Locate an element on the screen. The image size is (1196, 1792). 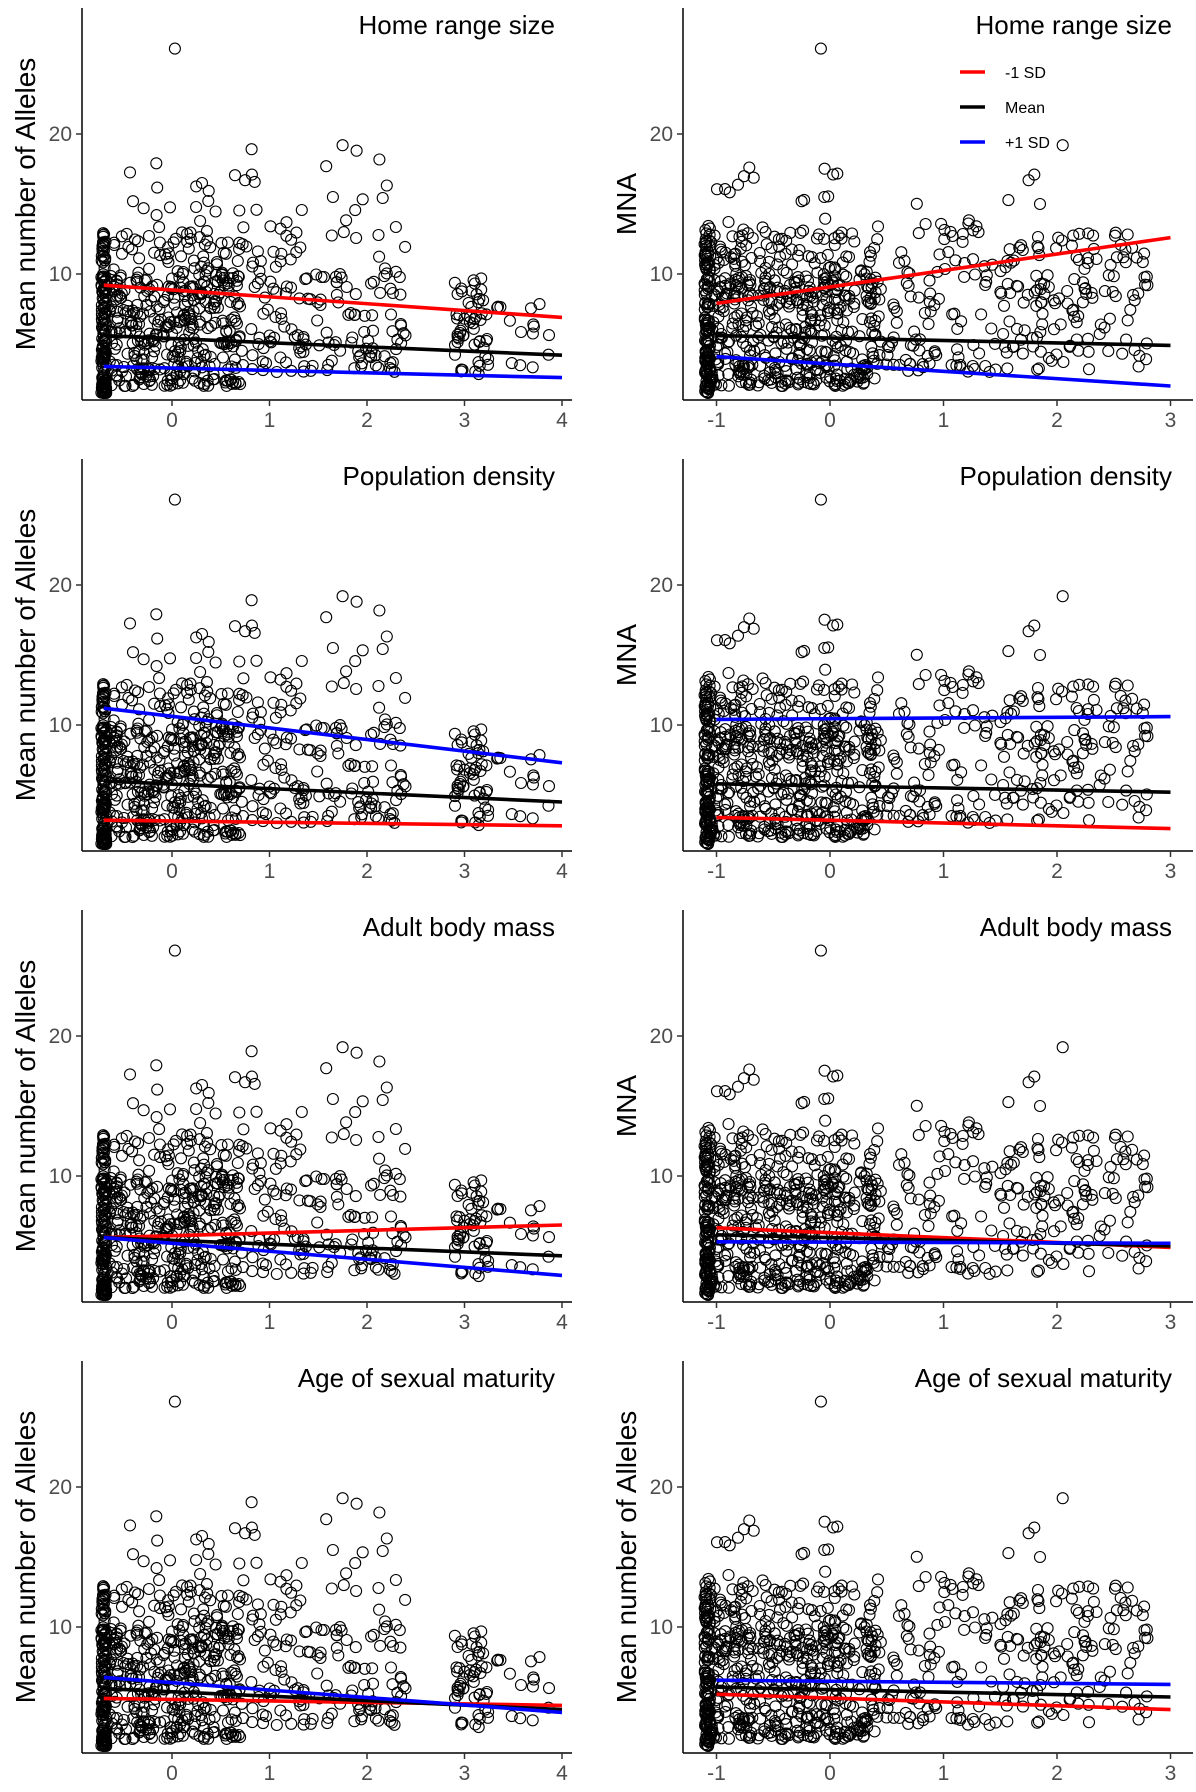
line-1-sd is located at coordinates (943, 823).